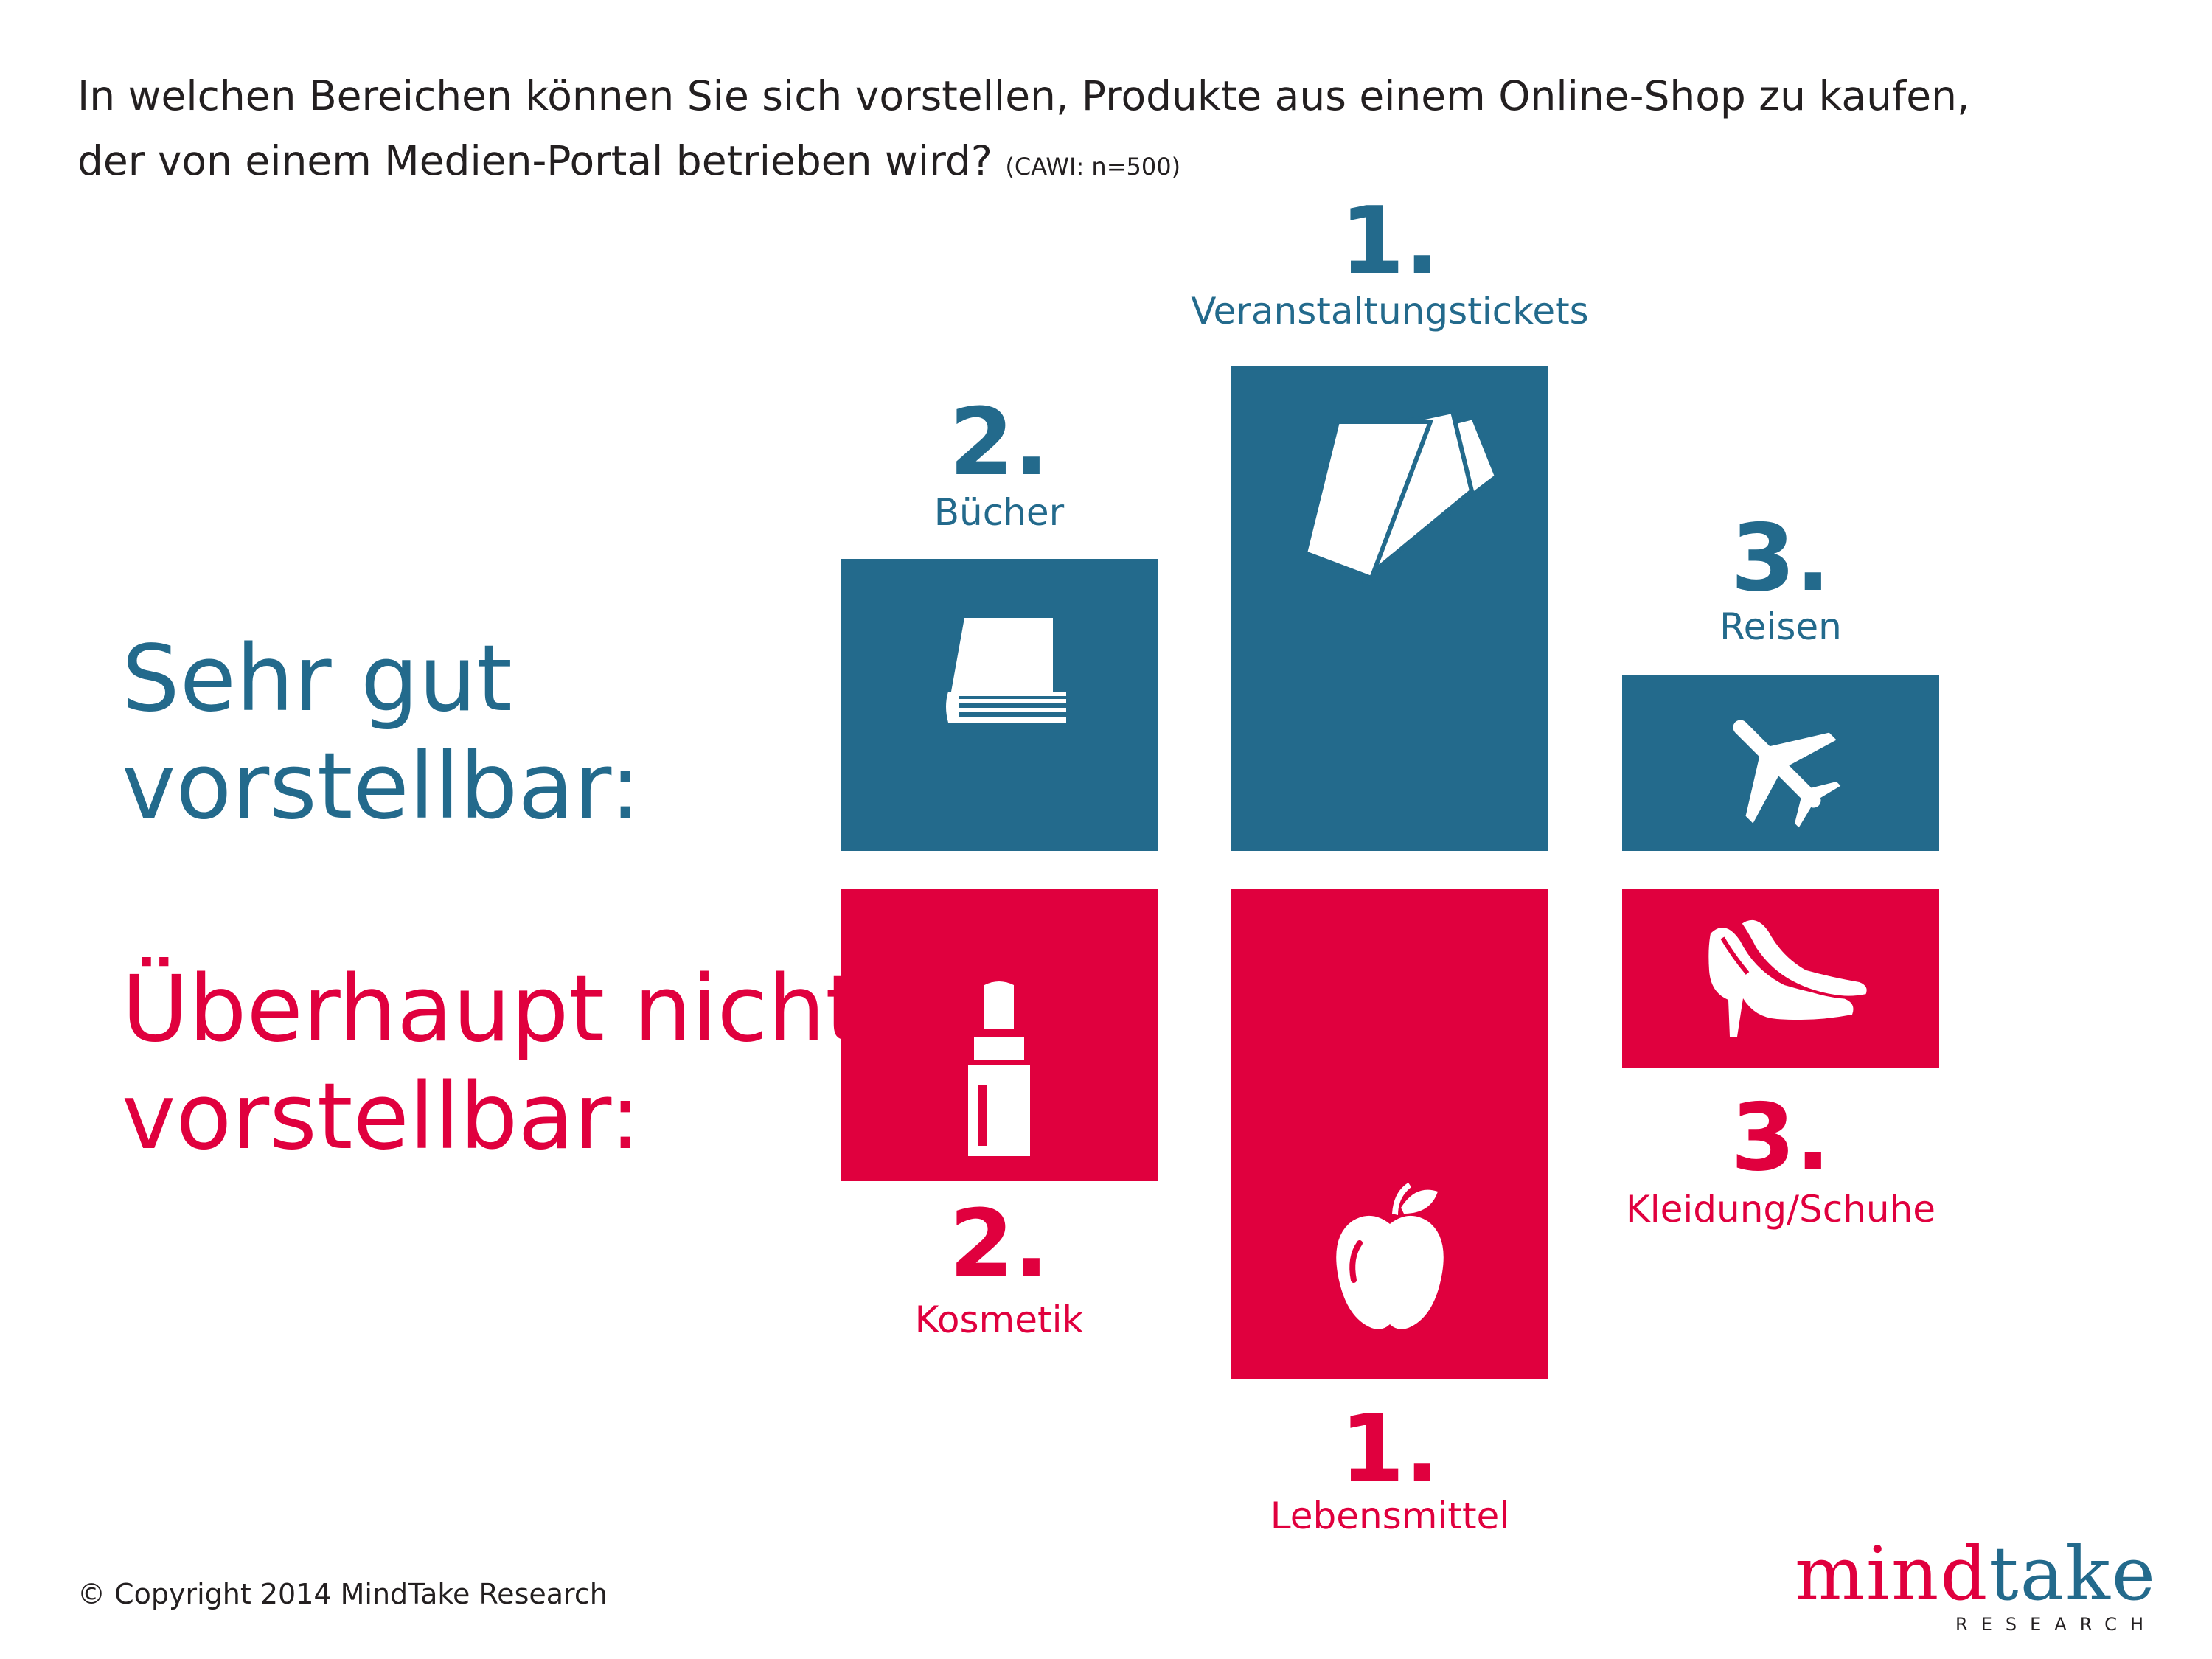  I want to click on book-icon, so click(1006, 670).